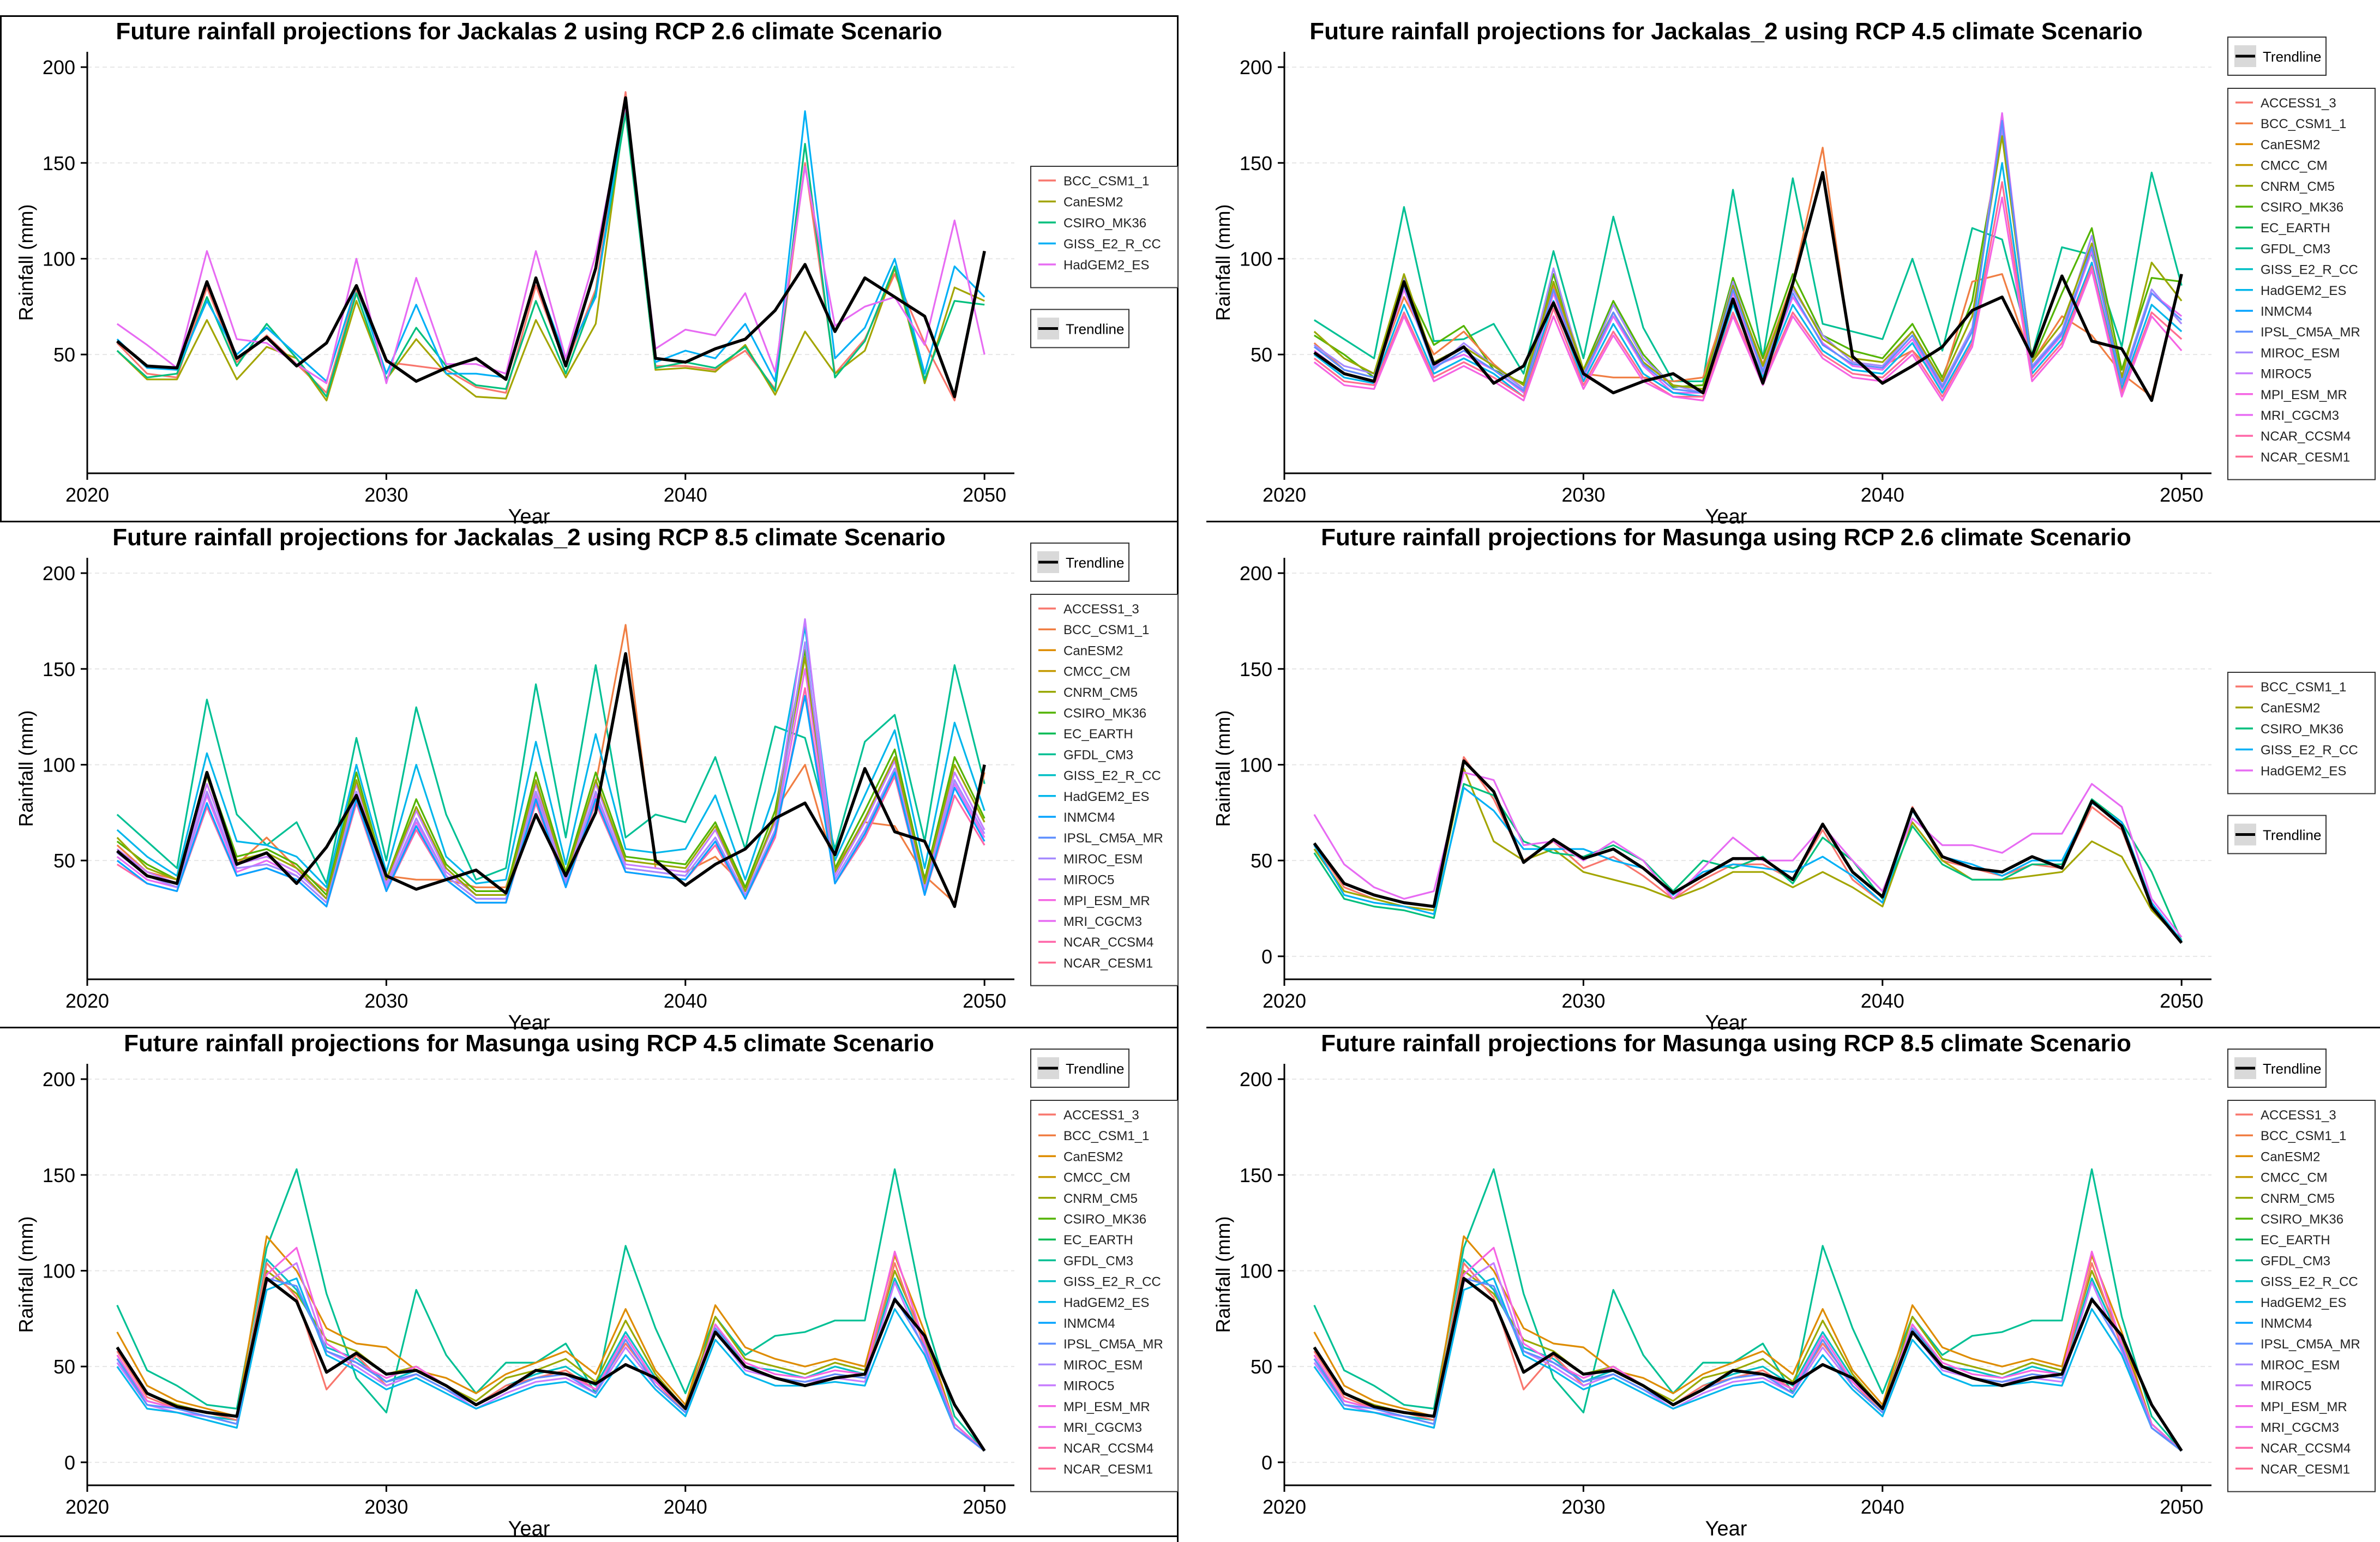 The height and width of the screenshot is (1542, 2380). What do you see at coordinates (2295, 228) in the screenshot?
I see `legend-label-ec-earth: EC_EARTH` at bounding box center [2295, 228].